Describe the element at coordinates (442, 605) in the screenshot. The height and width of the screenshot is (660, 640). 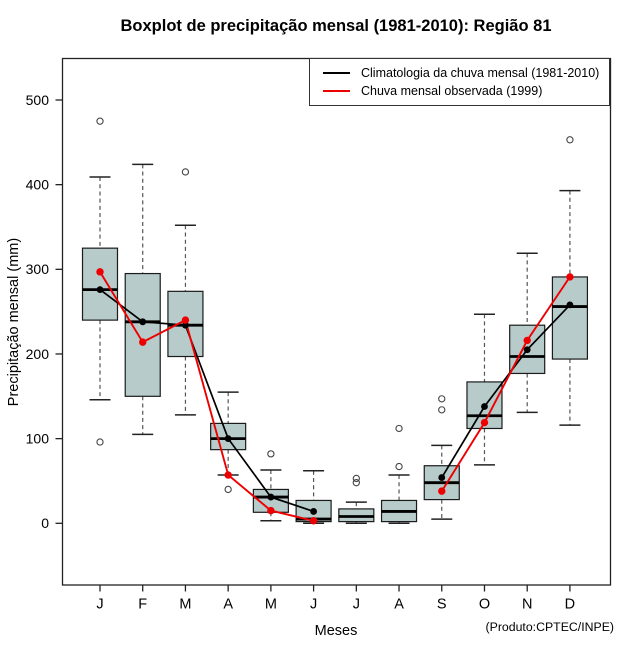
I see `x-tick-label: S` at that location.